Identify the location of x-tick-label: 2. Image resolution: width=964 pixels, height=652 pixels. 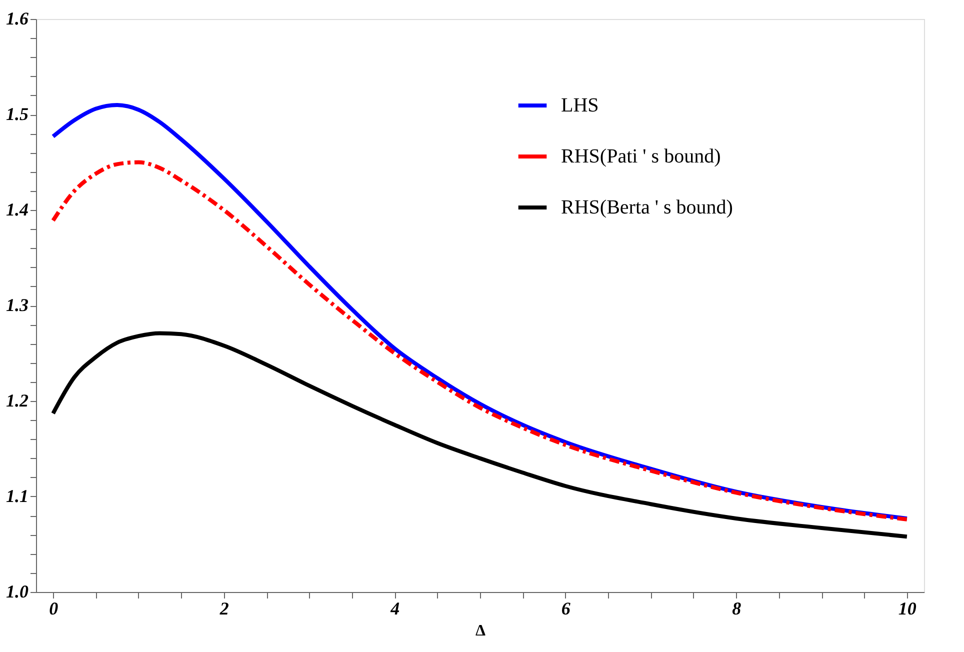
(223, 608).